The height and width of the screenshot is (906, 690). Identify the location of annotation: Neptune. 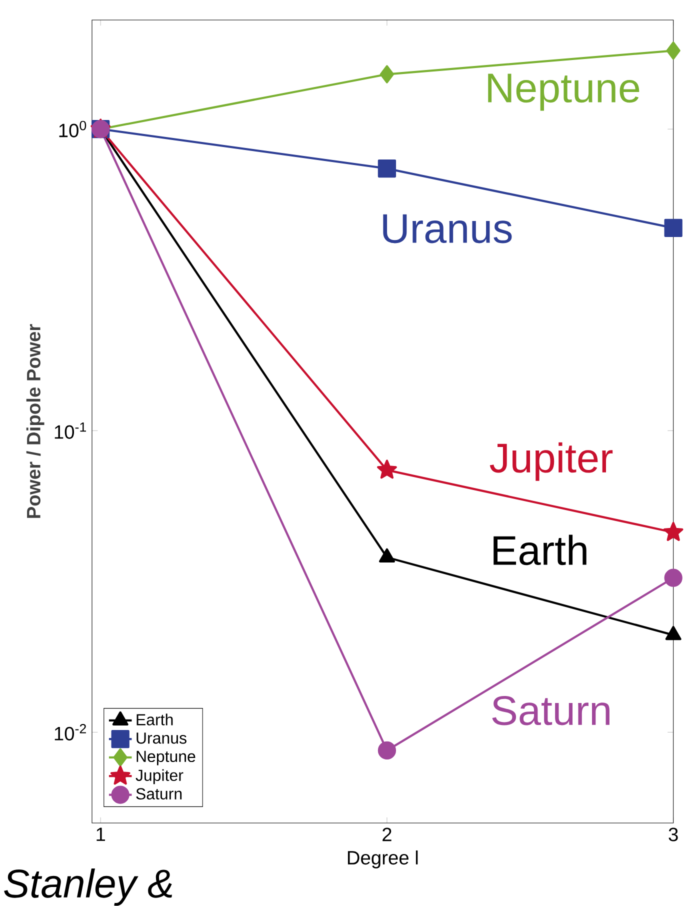
(564, 92).